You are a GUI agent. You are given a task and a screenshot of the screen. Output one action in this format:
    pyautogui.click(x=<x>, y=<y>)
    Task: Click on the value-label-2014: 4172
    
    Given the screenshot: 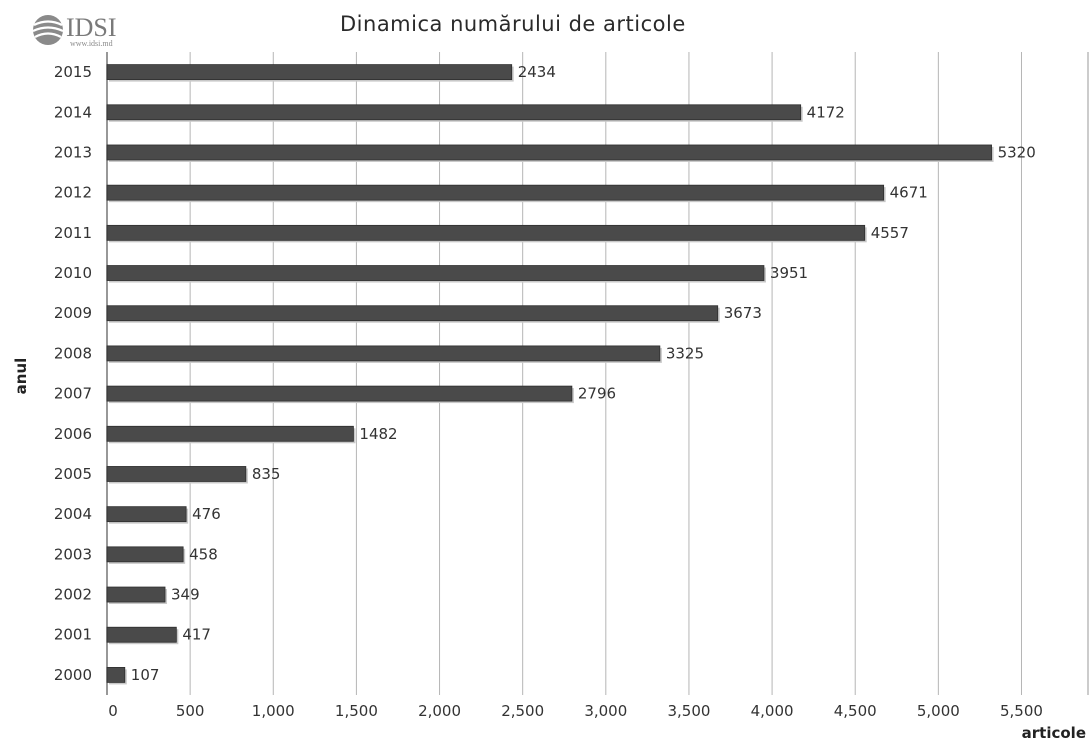 What is the action you would take?
    pyautogui.click(x=826, y=112)
    